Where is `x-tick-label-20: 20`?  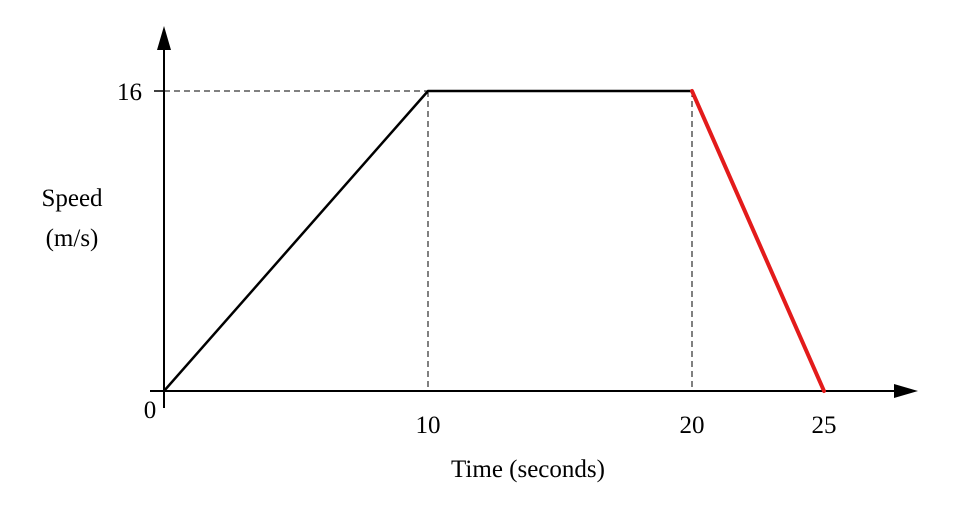
x-tick-label-20: 20 is located at coordinates (692, 425).